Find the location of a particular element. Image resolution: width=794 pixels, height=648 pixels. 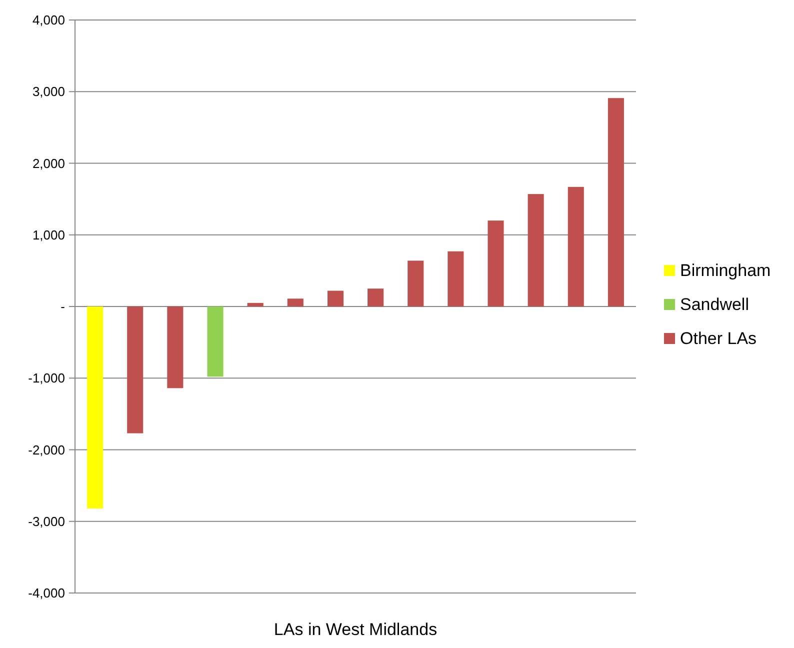

legend-label: Other LAs is located at coordinates (718, 338).